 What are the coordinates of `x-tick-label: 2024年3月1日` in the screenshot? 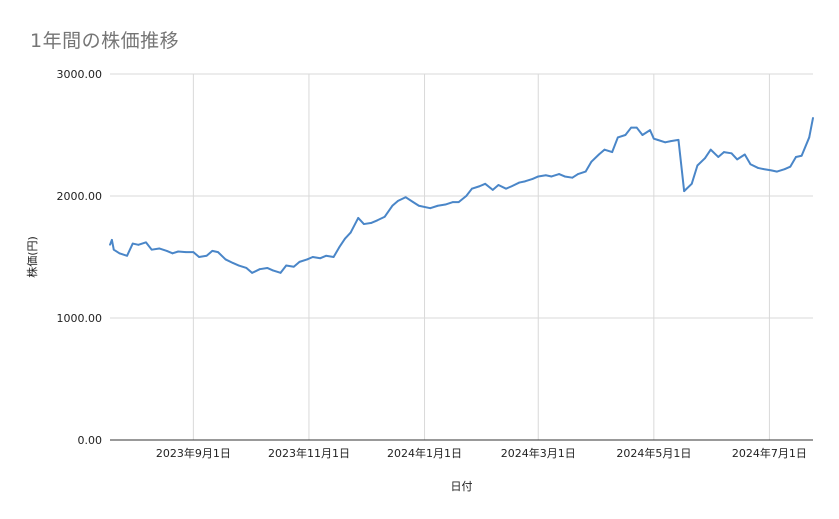 It's located at (538, 453).